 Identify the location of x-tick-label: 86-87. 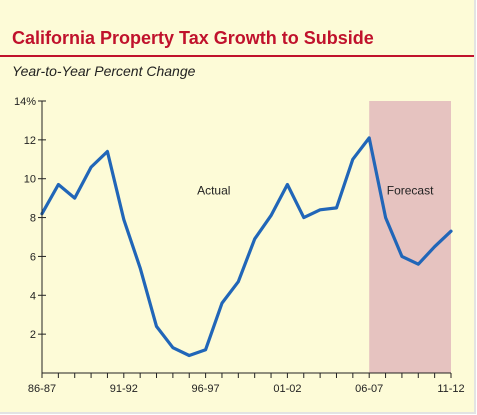
(42, 389).